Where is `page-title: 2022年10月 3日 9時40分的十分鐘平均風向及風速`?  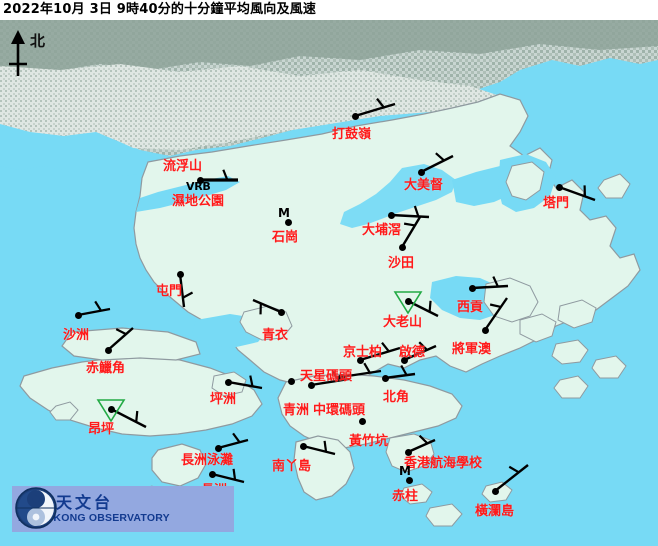 page-title: 2022年10月 3日 9時40分的十分鐘平均風向及風速 is located at coordinates (329, 10).